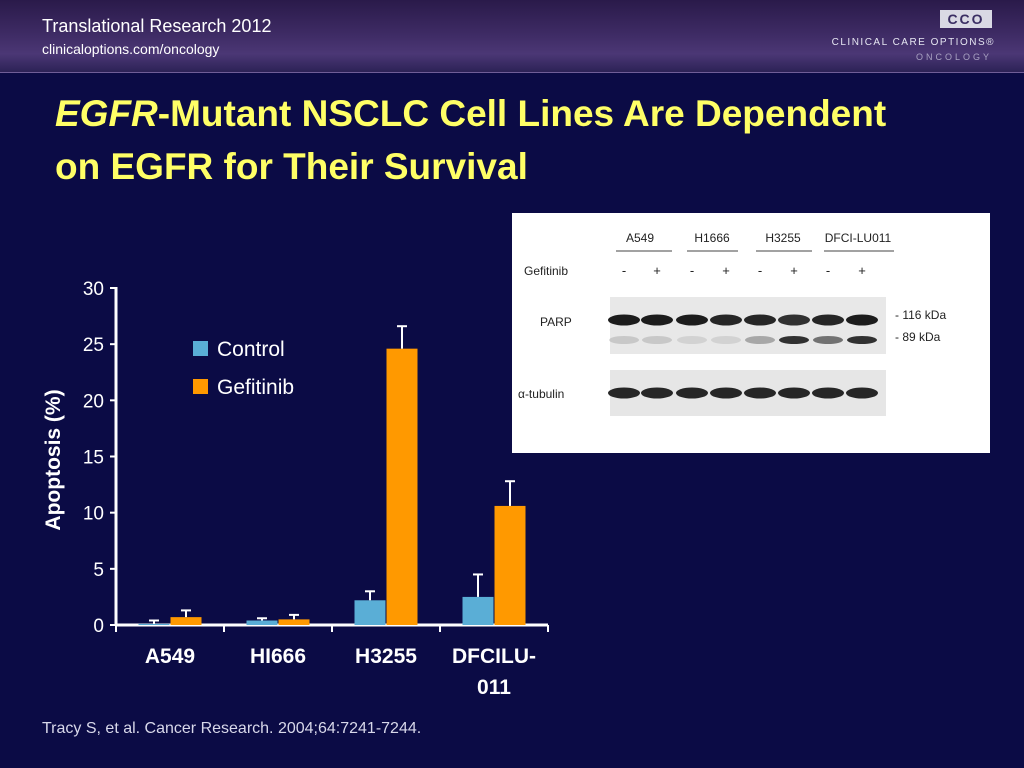  What do you see at coordinates (243, 368) in the screenshot?
I see `chart-legend: Control Gefitinib` at bounding box center [243, 368].